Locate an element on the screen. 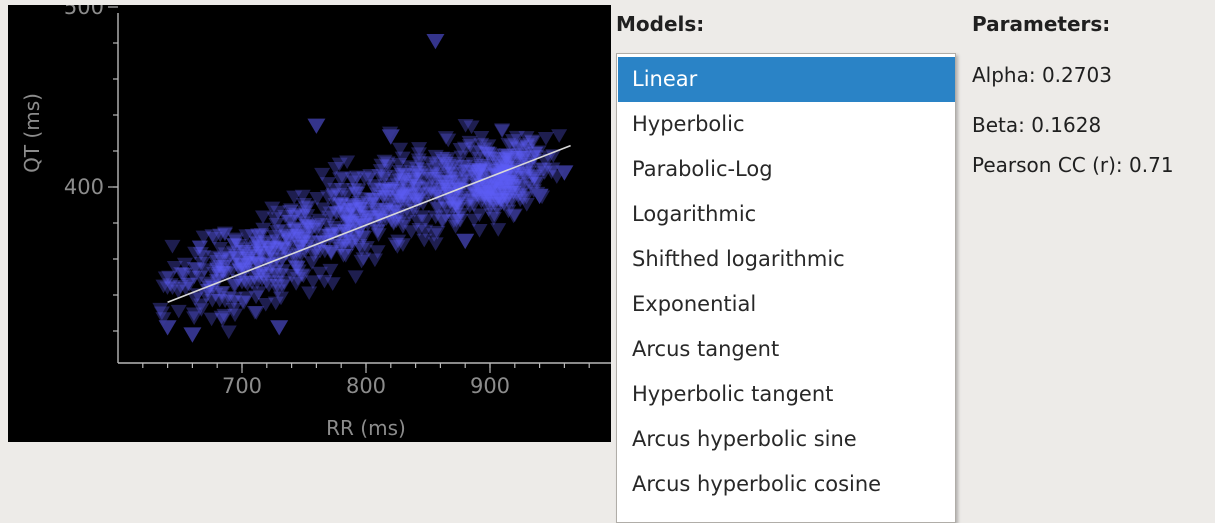  y-axis-label: QT (ms) is located at coordinates (32, 133).